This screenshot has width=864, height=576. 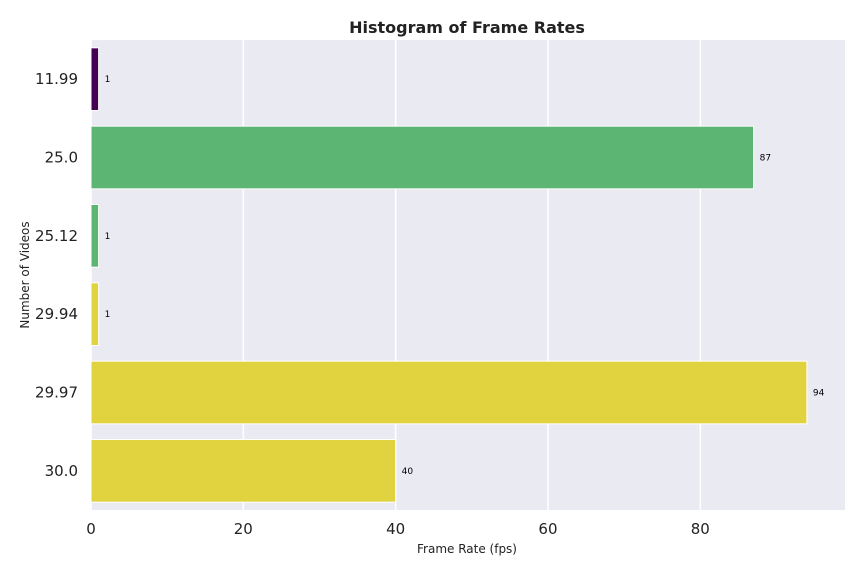 I want to click on x-tick-label: 60, so click(x=547, y=529).